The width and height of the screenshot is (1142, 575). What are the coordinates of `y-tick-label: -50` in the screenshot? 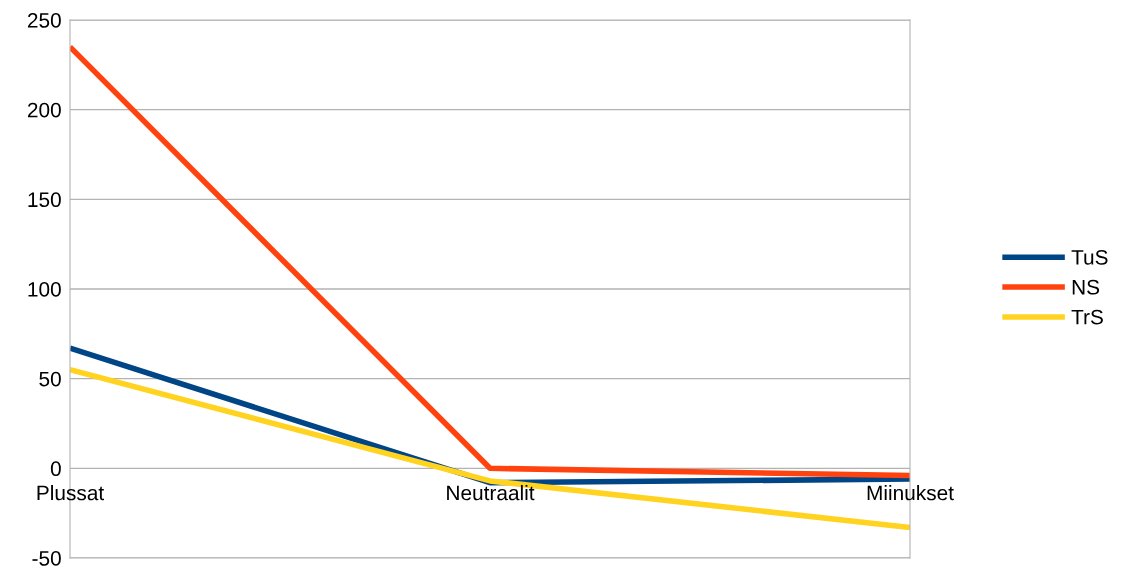 It's located at (46, 558).